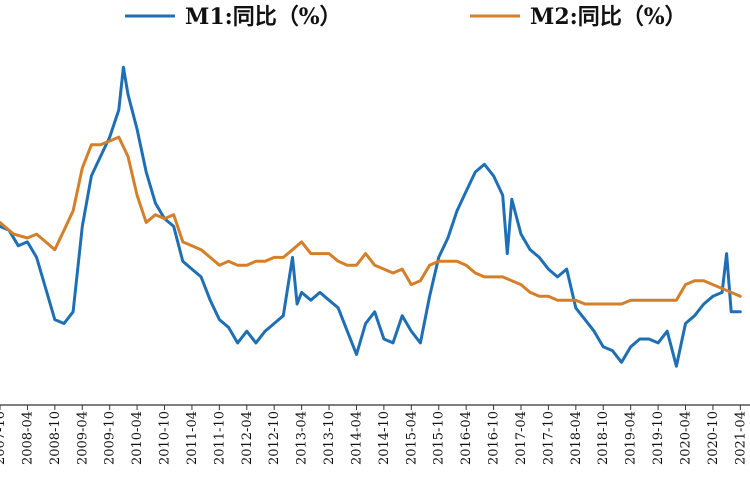 This screenshot has height=500, width=750. I want to click on legend: M1:同比（%） M2:同比（%）, so click(406, 17).